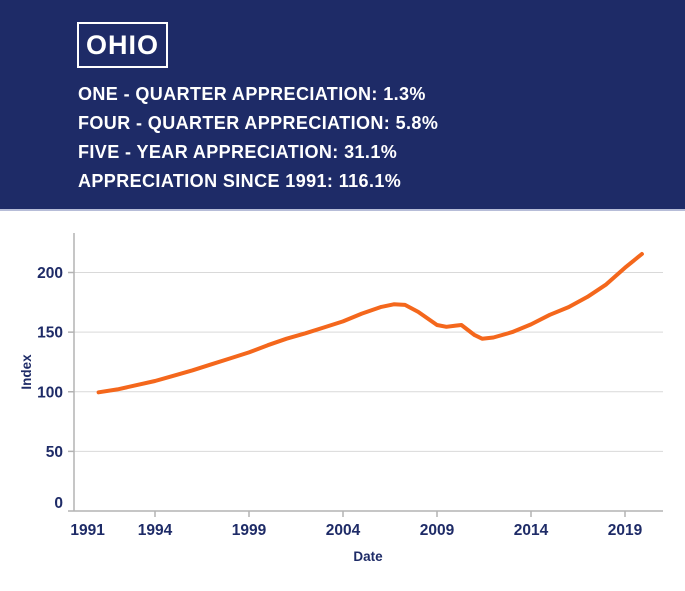  What do you see at coordinates (625, 530) in the screenshot?
I see `x-tick-label-2019: 2019` at bounding box center [625, 530].